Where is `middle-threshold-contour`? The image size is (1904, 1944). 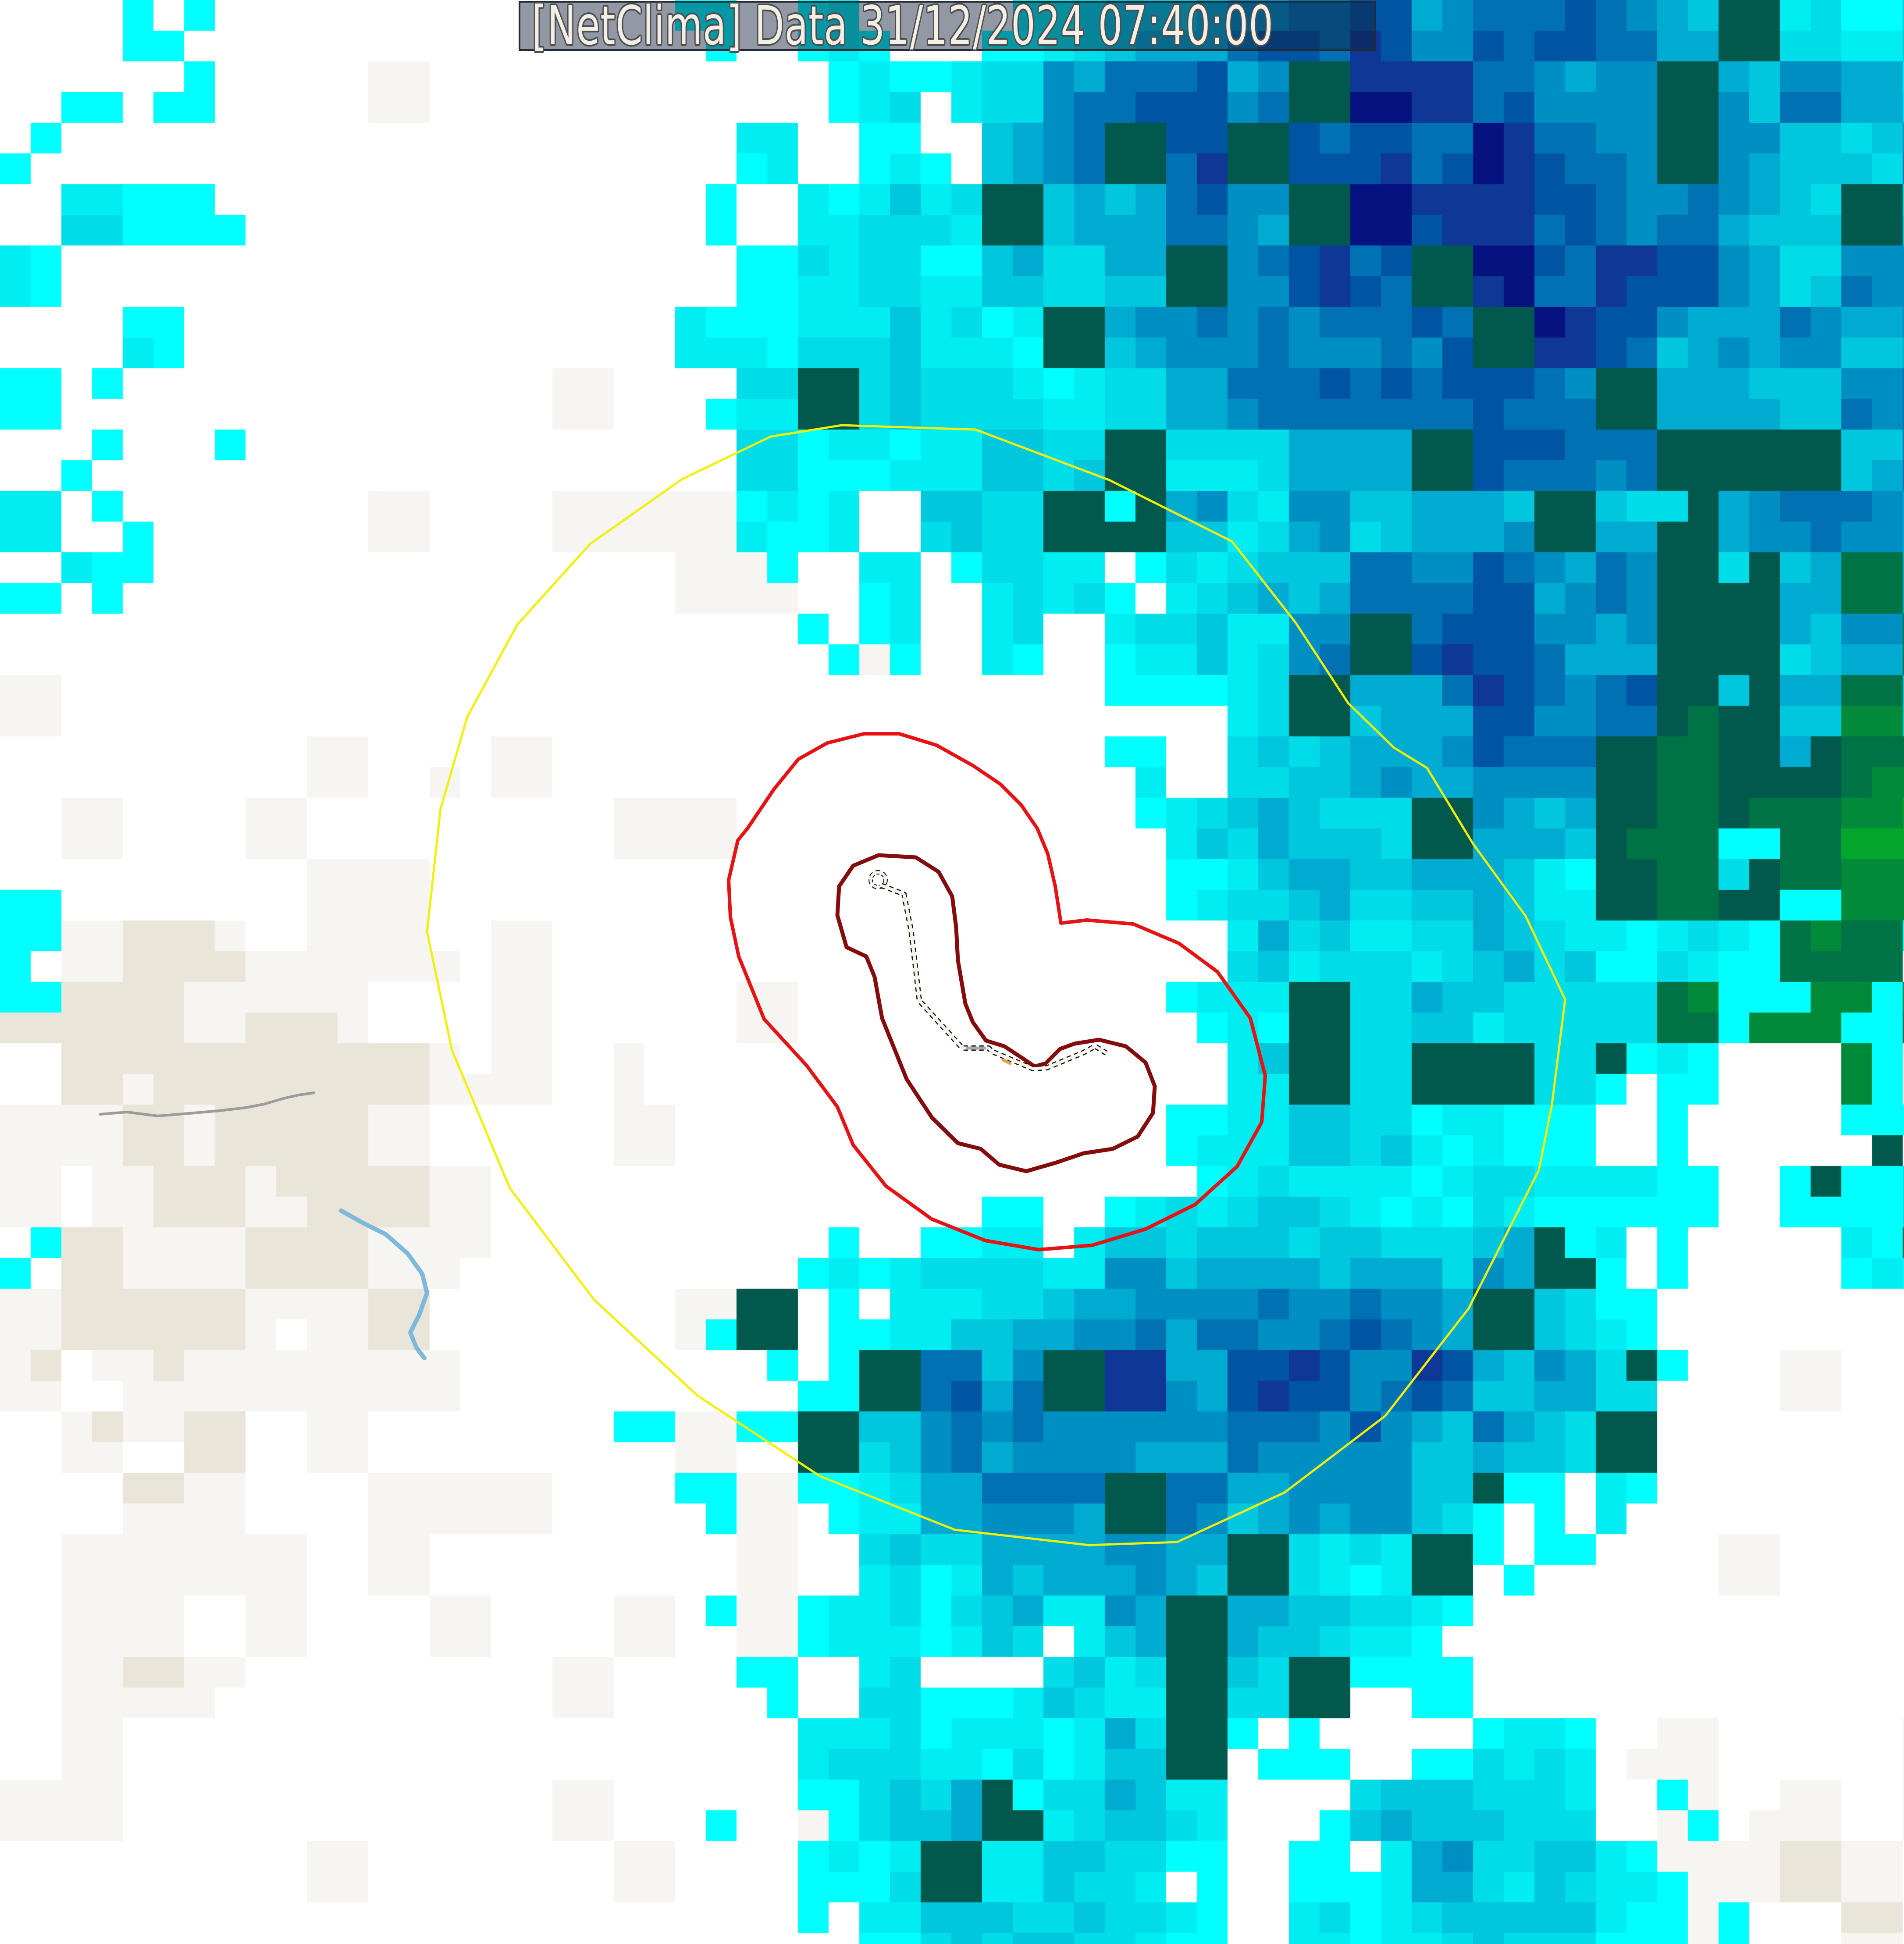 middle-threshold-contour is located at coordinates (997, 991).